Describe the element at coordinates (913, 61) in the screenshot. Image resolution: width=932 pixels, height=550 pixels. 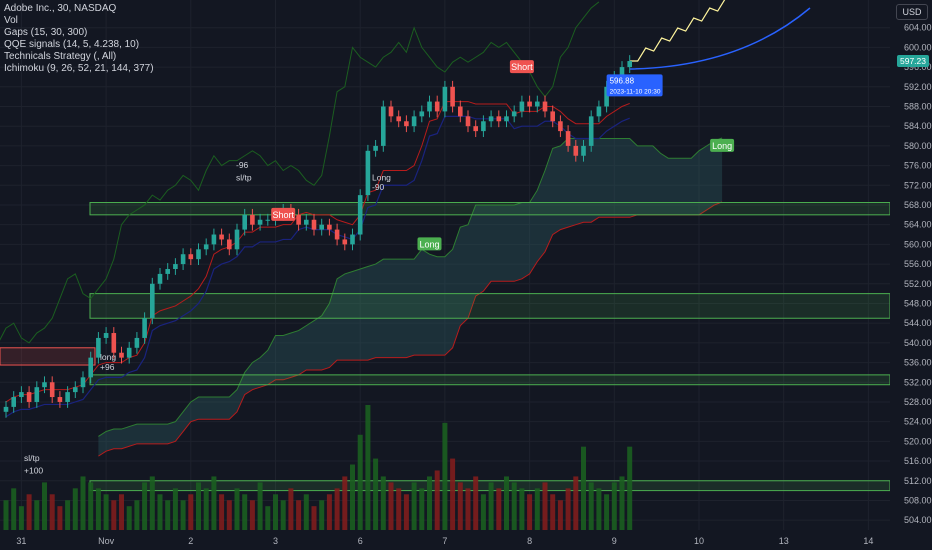
I see `last-price-label: 597.23` at that location.